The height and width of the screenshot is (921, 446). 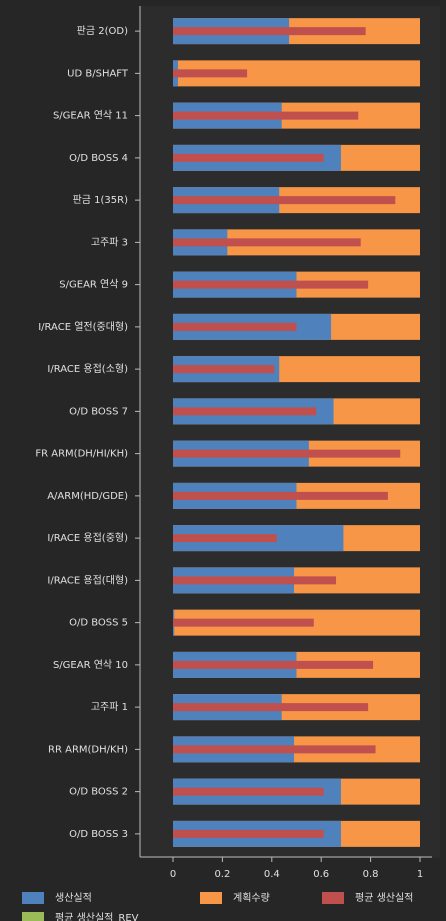 I want to click on y-tick-label: 판금 2(OD), so click(x=102, y=31).